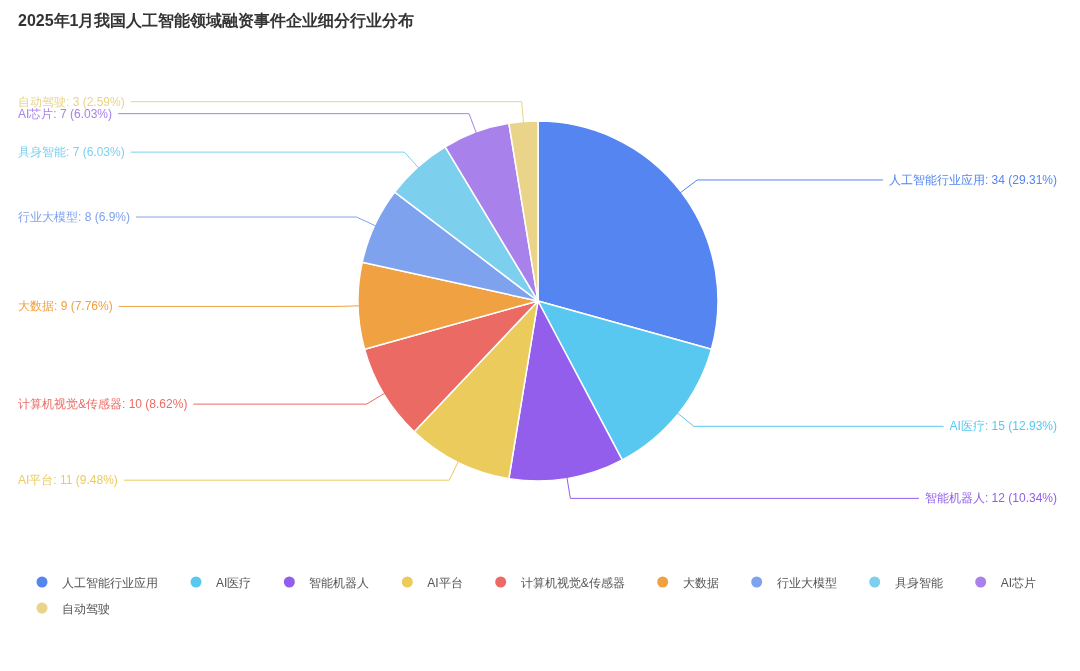 Image resolution: width=1080 pixels, height=671 pixels. What do you see at coordinates (700, 582) in the screenshot?
I see `legend-label: 大数据` at bounding box center [700, 582].